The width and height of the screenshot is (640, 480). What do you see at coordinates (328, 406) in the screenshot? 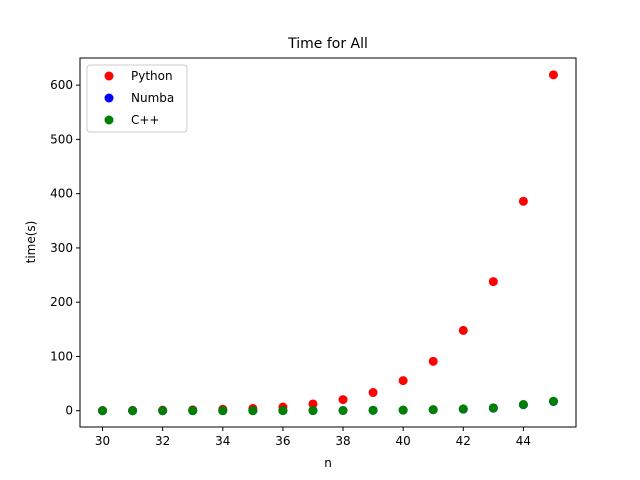
I see `series-c-` at bounding box center [328, 406].